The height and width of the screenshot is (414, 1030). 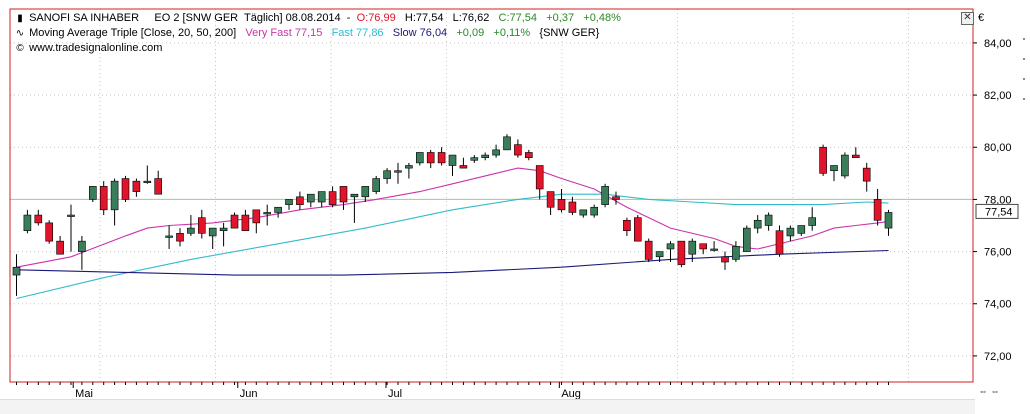 What do you see at coordinates (452, 262) in the screenshot?
I see `ma-line-slow` at bounding box center [452, 262].